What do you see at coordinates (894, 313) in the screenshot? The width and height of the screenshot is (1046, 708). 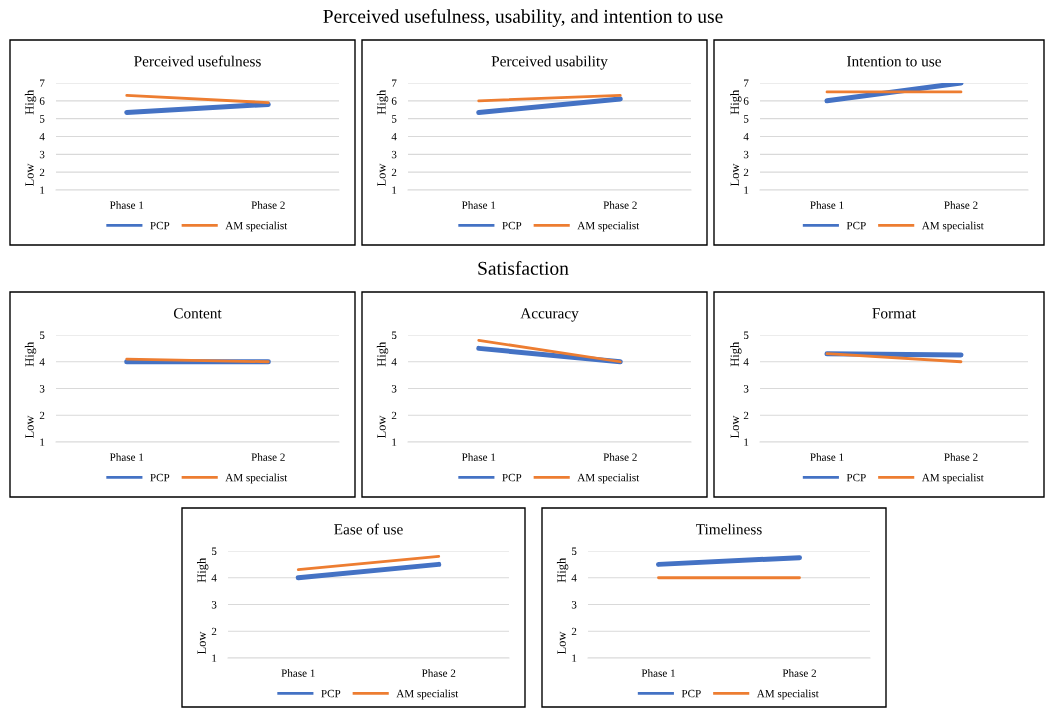 I see `chart-title: Format` at bounding box center [894, 313].